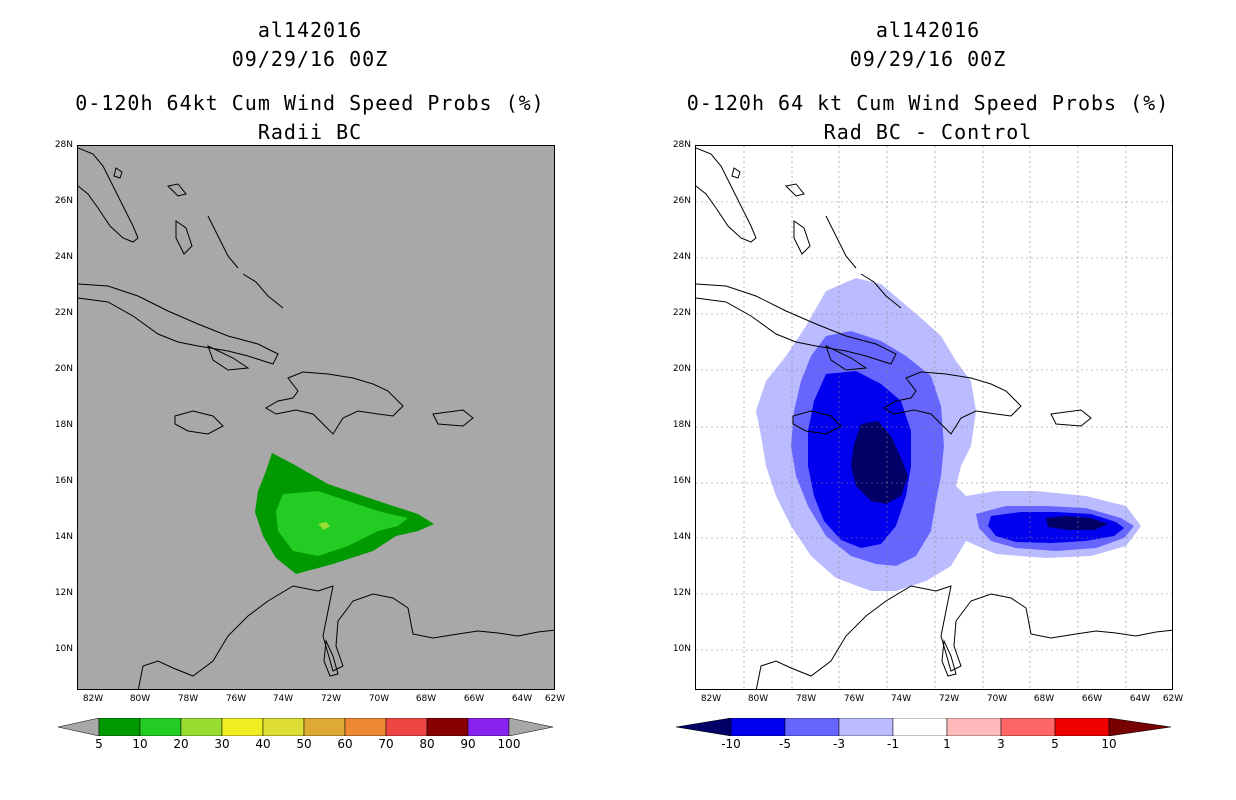 The width and height of the screenshot is (1236, 800). Describe the element at coordinates (1001, 744) in the screenshot. I see `colorbar-label: 3` at that location.